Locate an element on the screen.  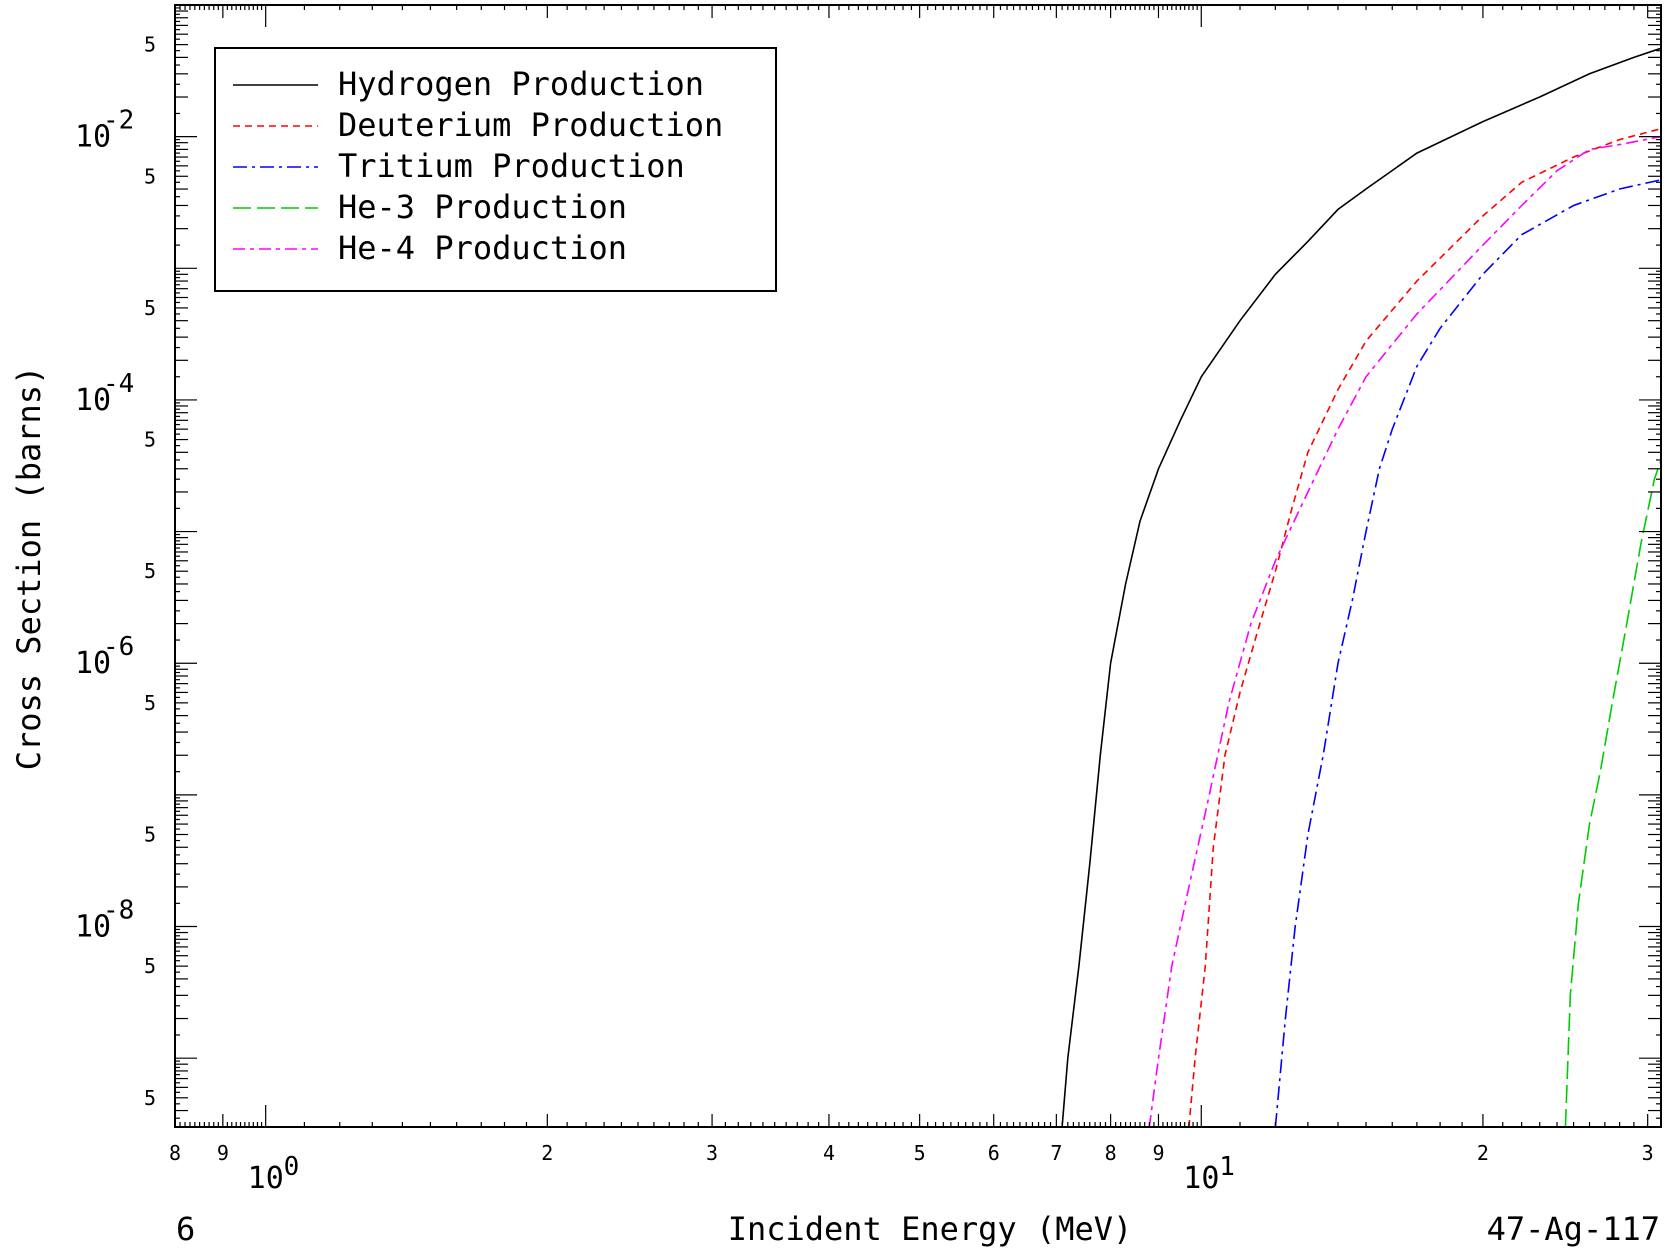
x-tick-label: 5 is located at coordinates (920, 1153).